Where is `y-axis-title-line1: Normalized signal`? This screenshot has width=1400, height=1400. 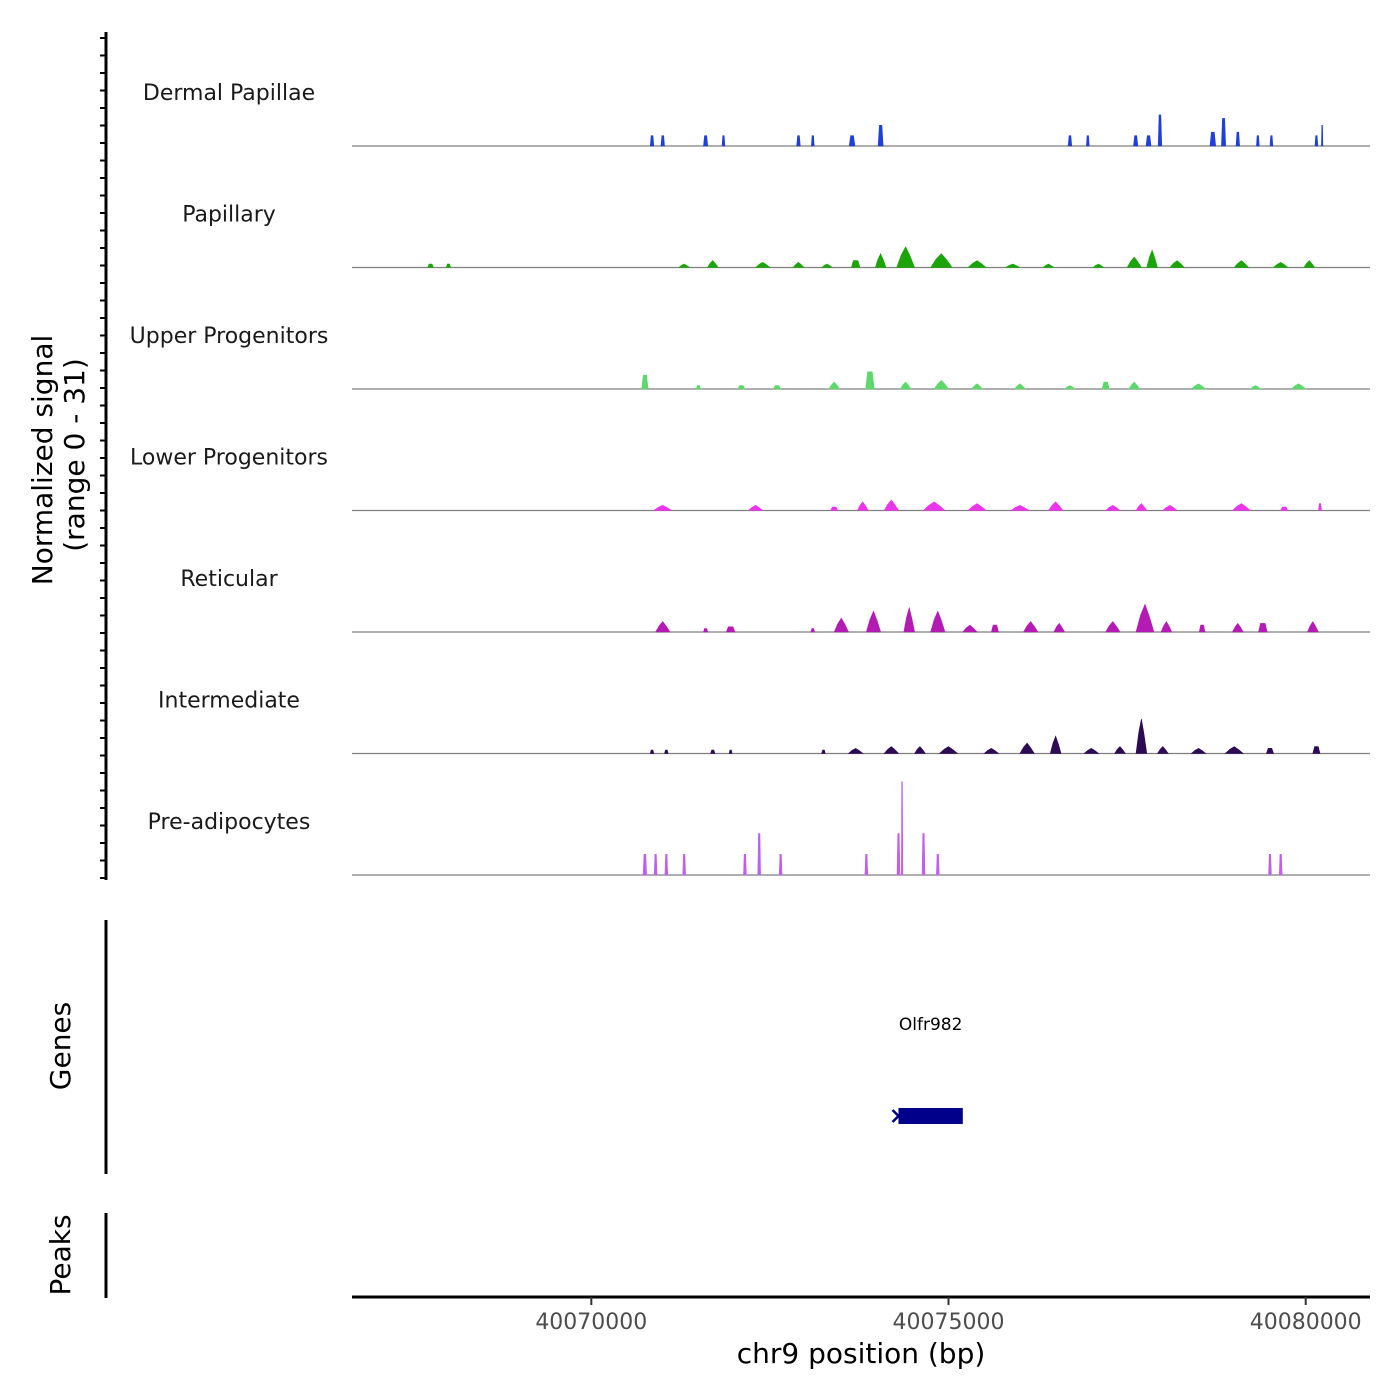
y-axis-title-line1: Normalized signal is located at coordinates (42, 460).